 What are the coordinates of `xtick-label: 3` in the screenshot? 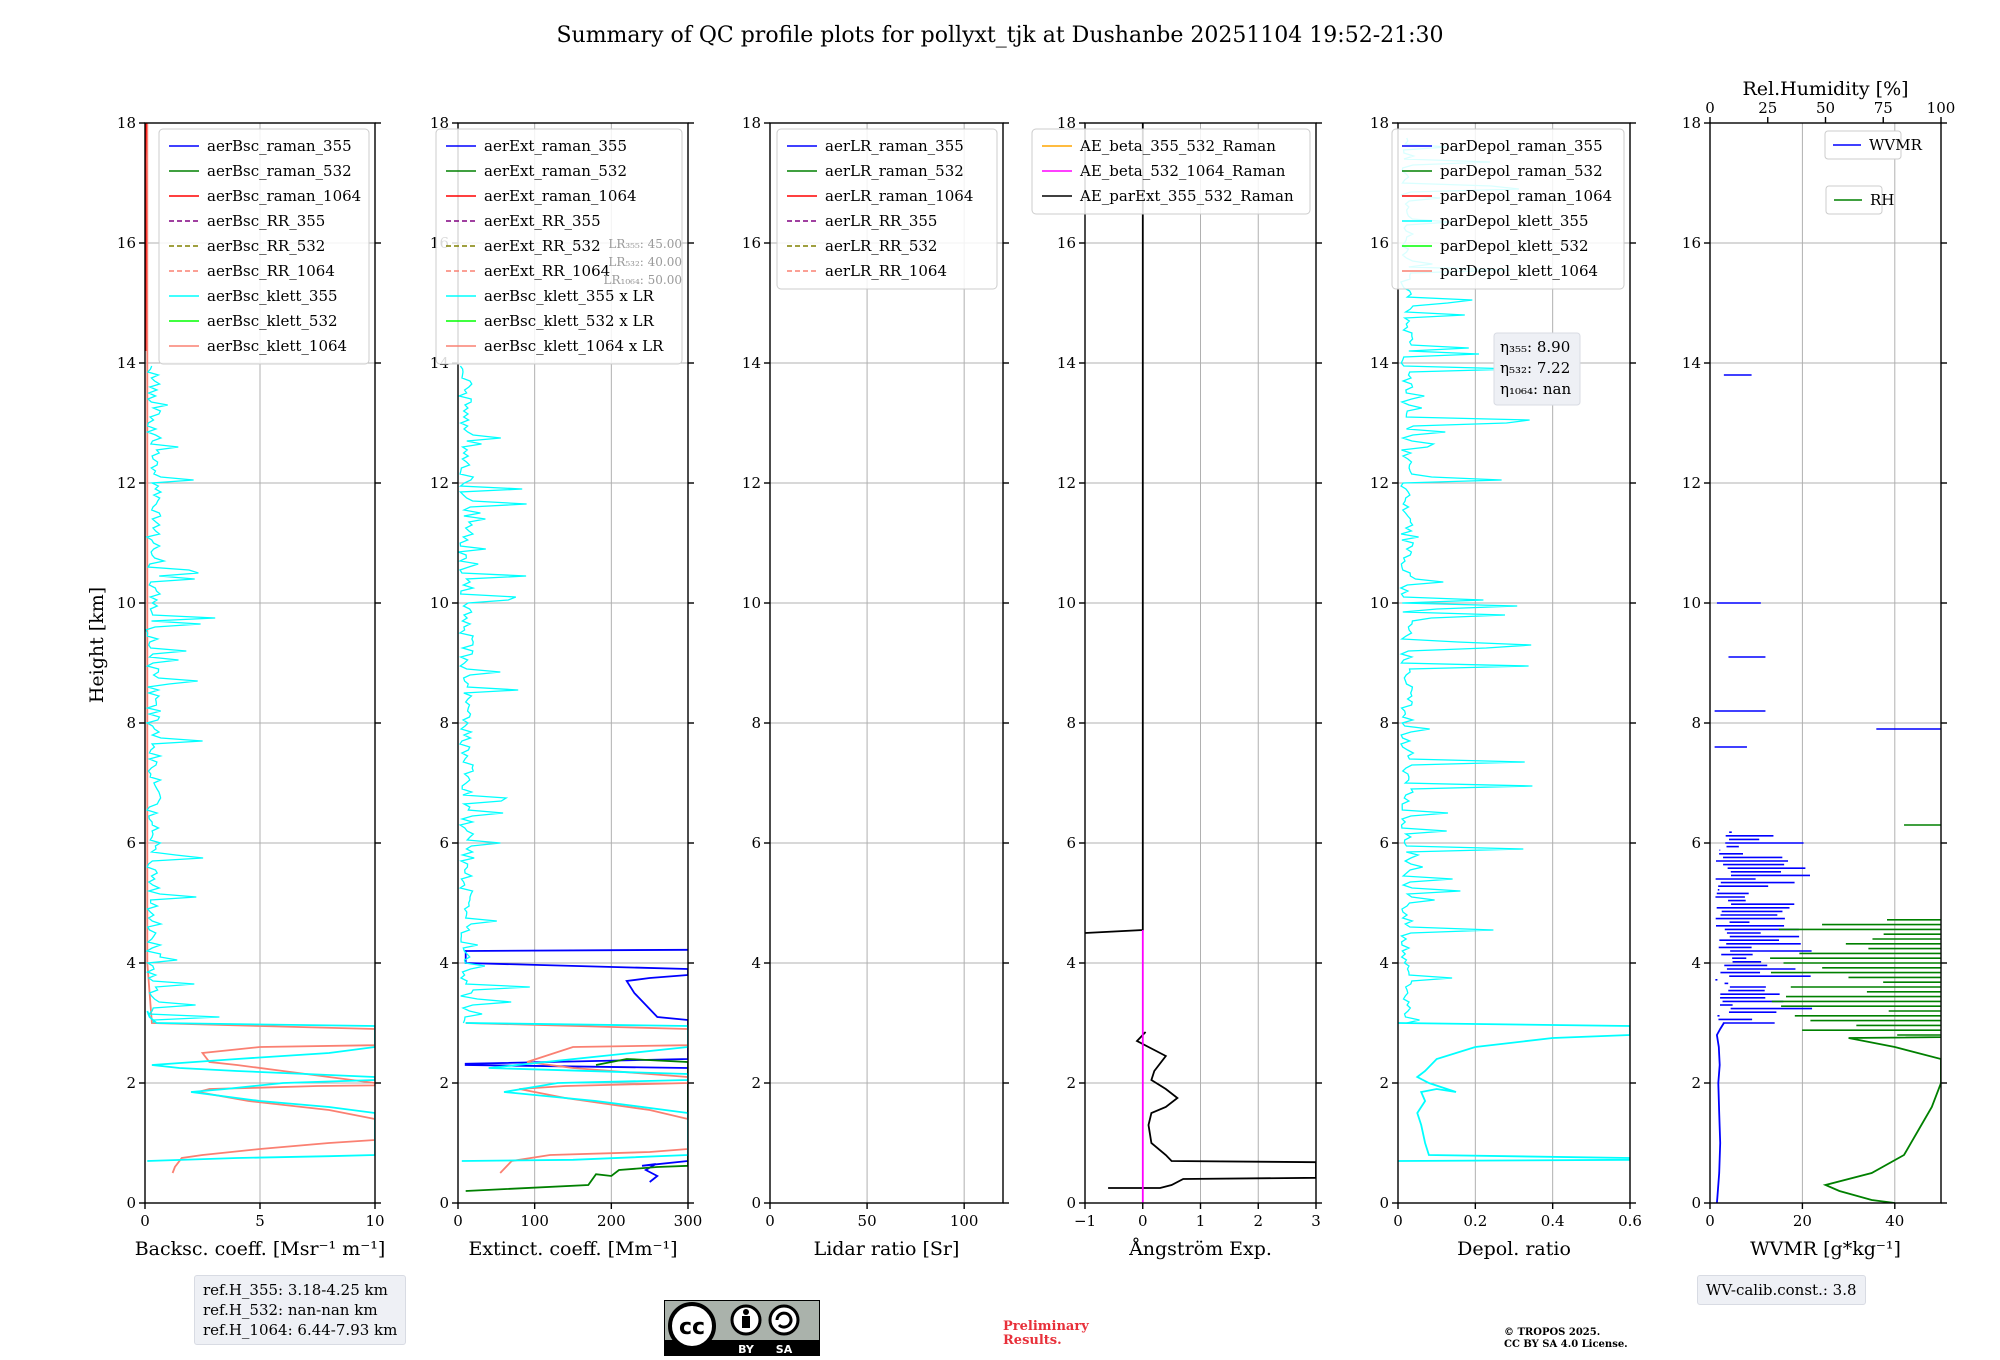 It's located at (1316, 1221).